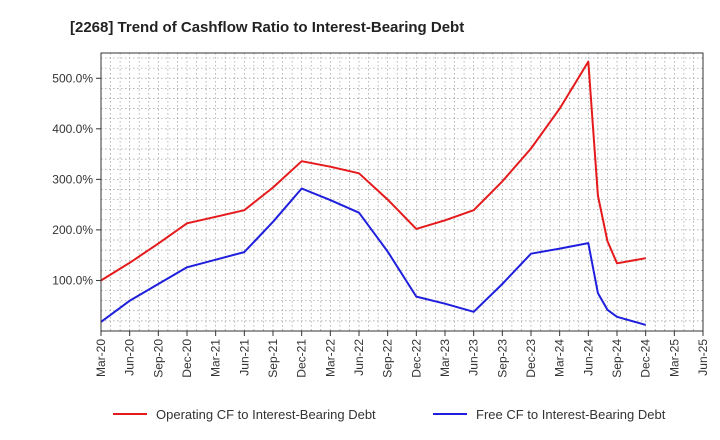 Image resolution: width=720 pixels, height=440 pixels. What do you see at coordinates (703, 357) in the screenshot?
I see `x-tick-label: Jun-25` at bounding box center [703, 357].